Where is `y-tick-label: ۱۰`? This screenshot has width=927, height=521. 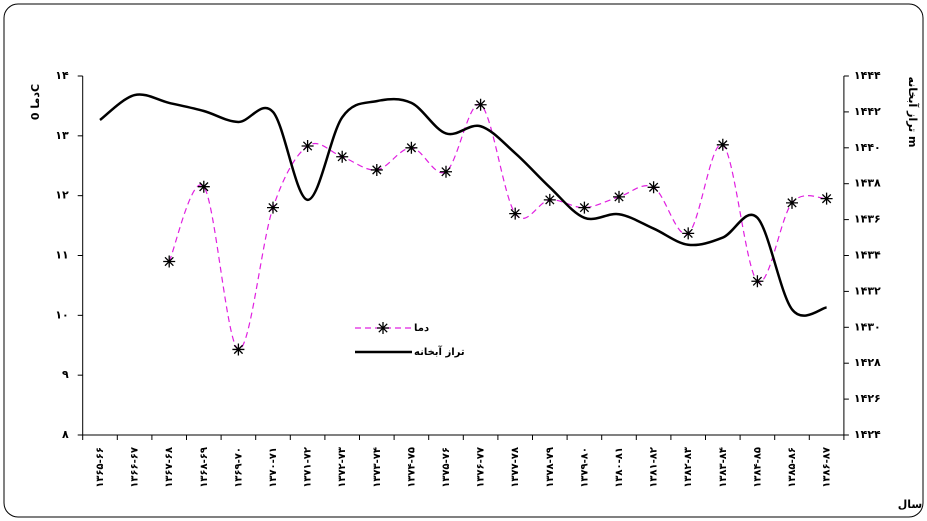 y-tick-label: ۱۰ is located at coordinates (61, 314).